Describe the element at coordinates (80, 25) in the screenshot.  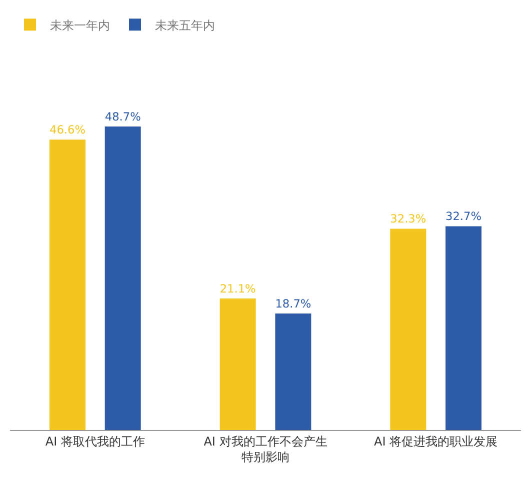
I see `legend-label: 未来一年内` at that location.